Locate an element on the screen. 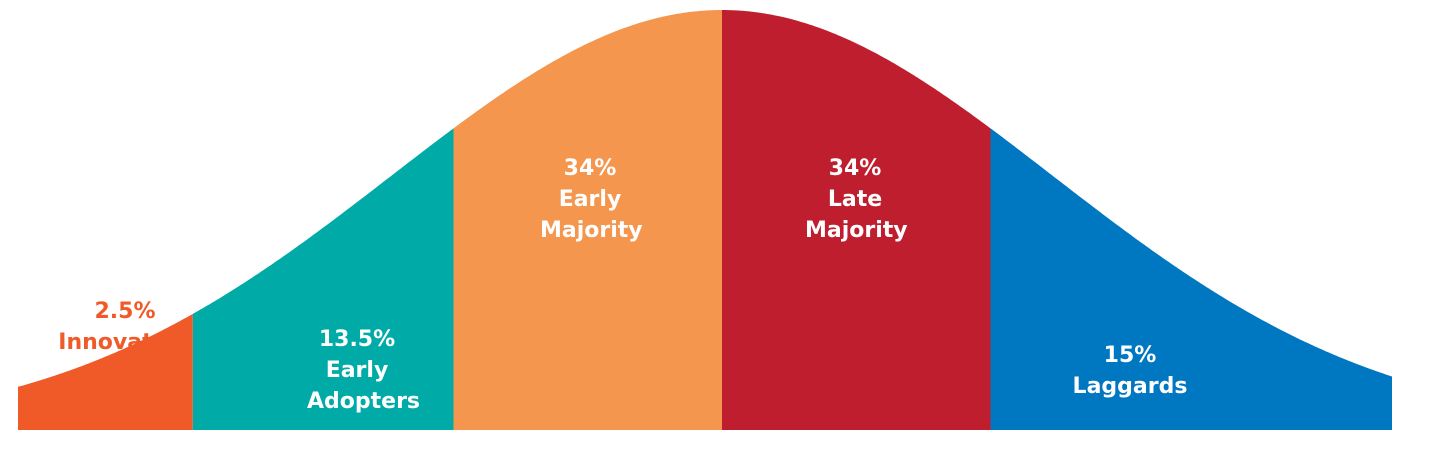 The height and width of the screenshot is (456, 1430). value-label: 13.5% is located at coordinates (357, 339).